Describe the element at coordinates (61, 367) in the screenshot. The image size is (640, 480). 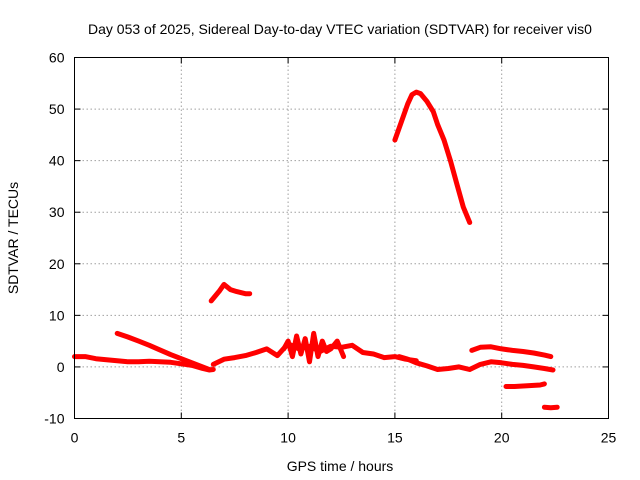
I see `y-tick-label: 0` at that location.